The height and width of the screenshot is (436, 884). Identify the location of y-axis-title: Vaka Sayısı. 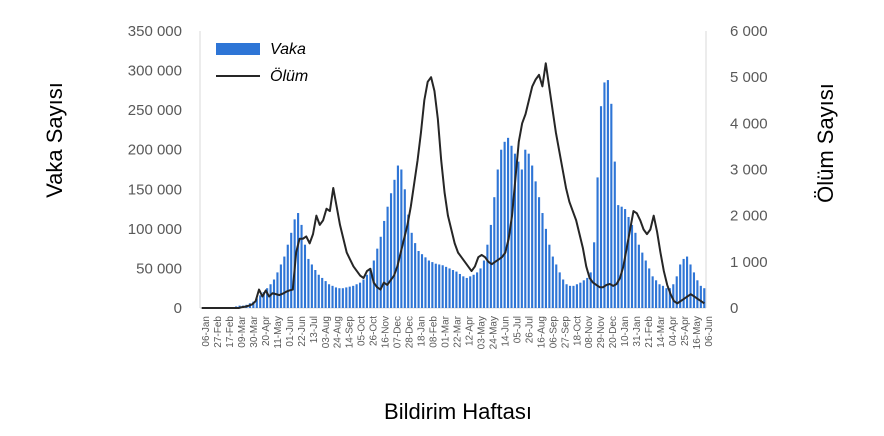
(54, 140).